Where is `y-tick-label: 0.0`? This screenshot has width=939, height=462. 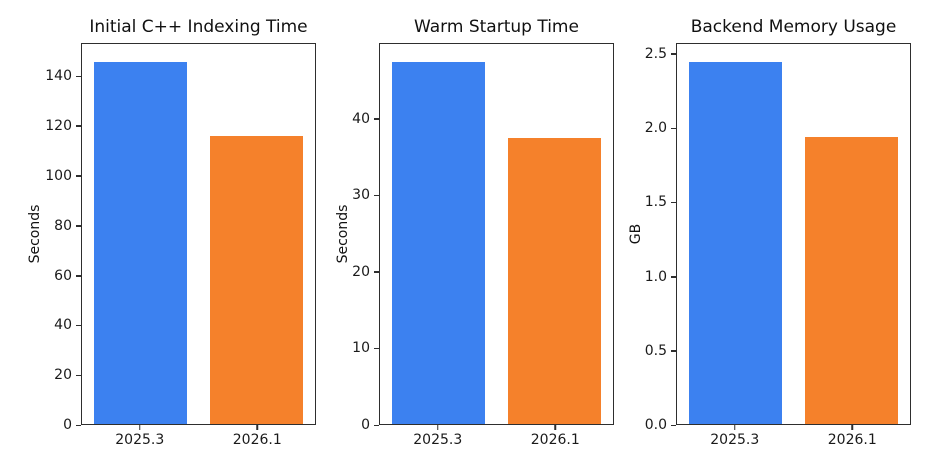
y-tick-label: 0.0 is located at coordinates (655, 425).